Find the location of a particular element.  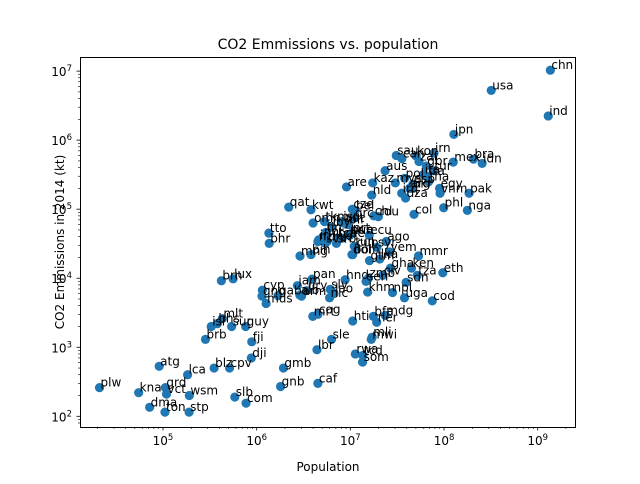

point-label: can is located at coordinates (414, 154).